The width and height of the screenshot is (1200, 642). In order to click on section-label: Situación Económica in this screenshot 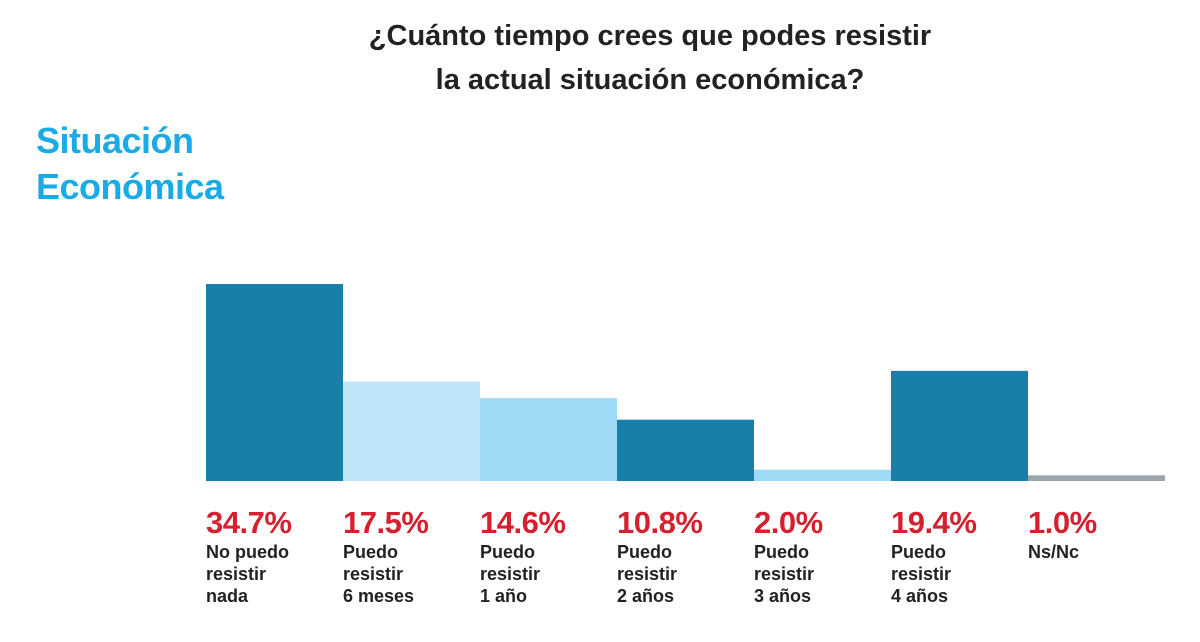, I will do `click(130, 163)`.